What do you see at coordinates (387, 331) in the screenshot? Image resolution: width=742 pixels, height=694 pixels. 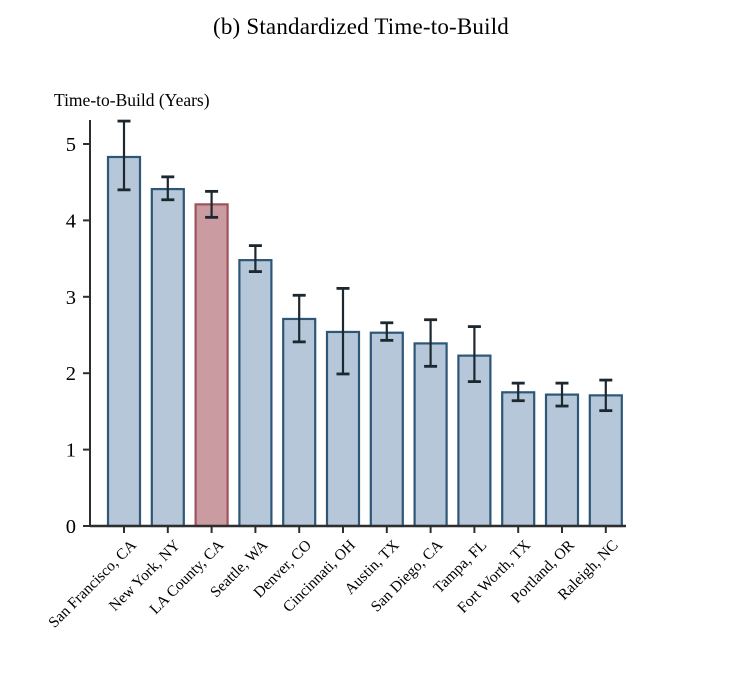 I see `errorbar-austin-tx` at bounding box center [387, 331].